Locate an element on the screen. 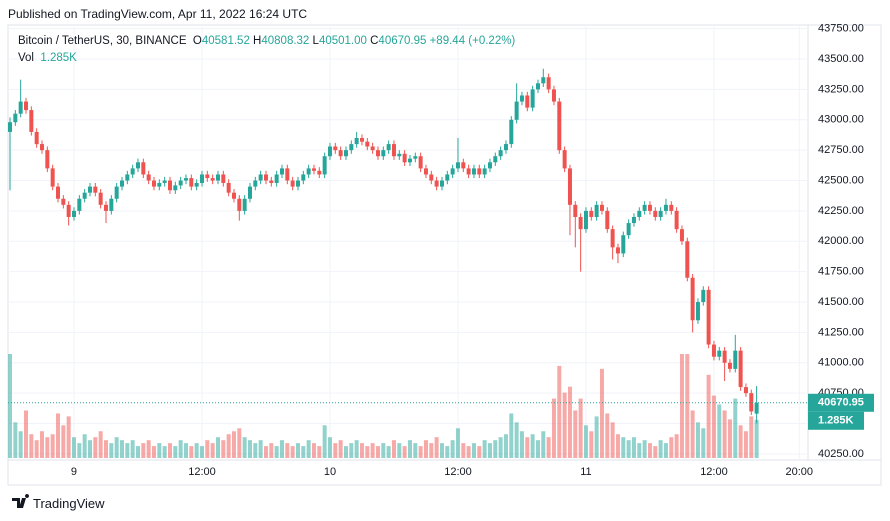 The width and height of the screenshot is (890, 521). legend-value: 40670.95 is located at coordinates (402, 41).